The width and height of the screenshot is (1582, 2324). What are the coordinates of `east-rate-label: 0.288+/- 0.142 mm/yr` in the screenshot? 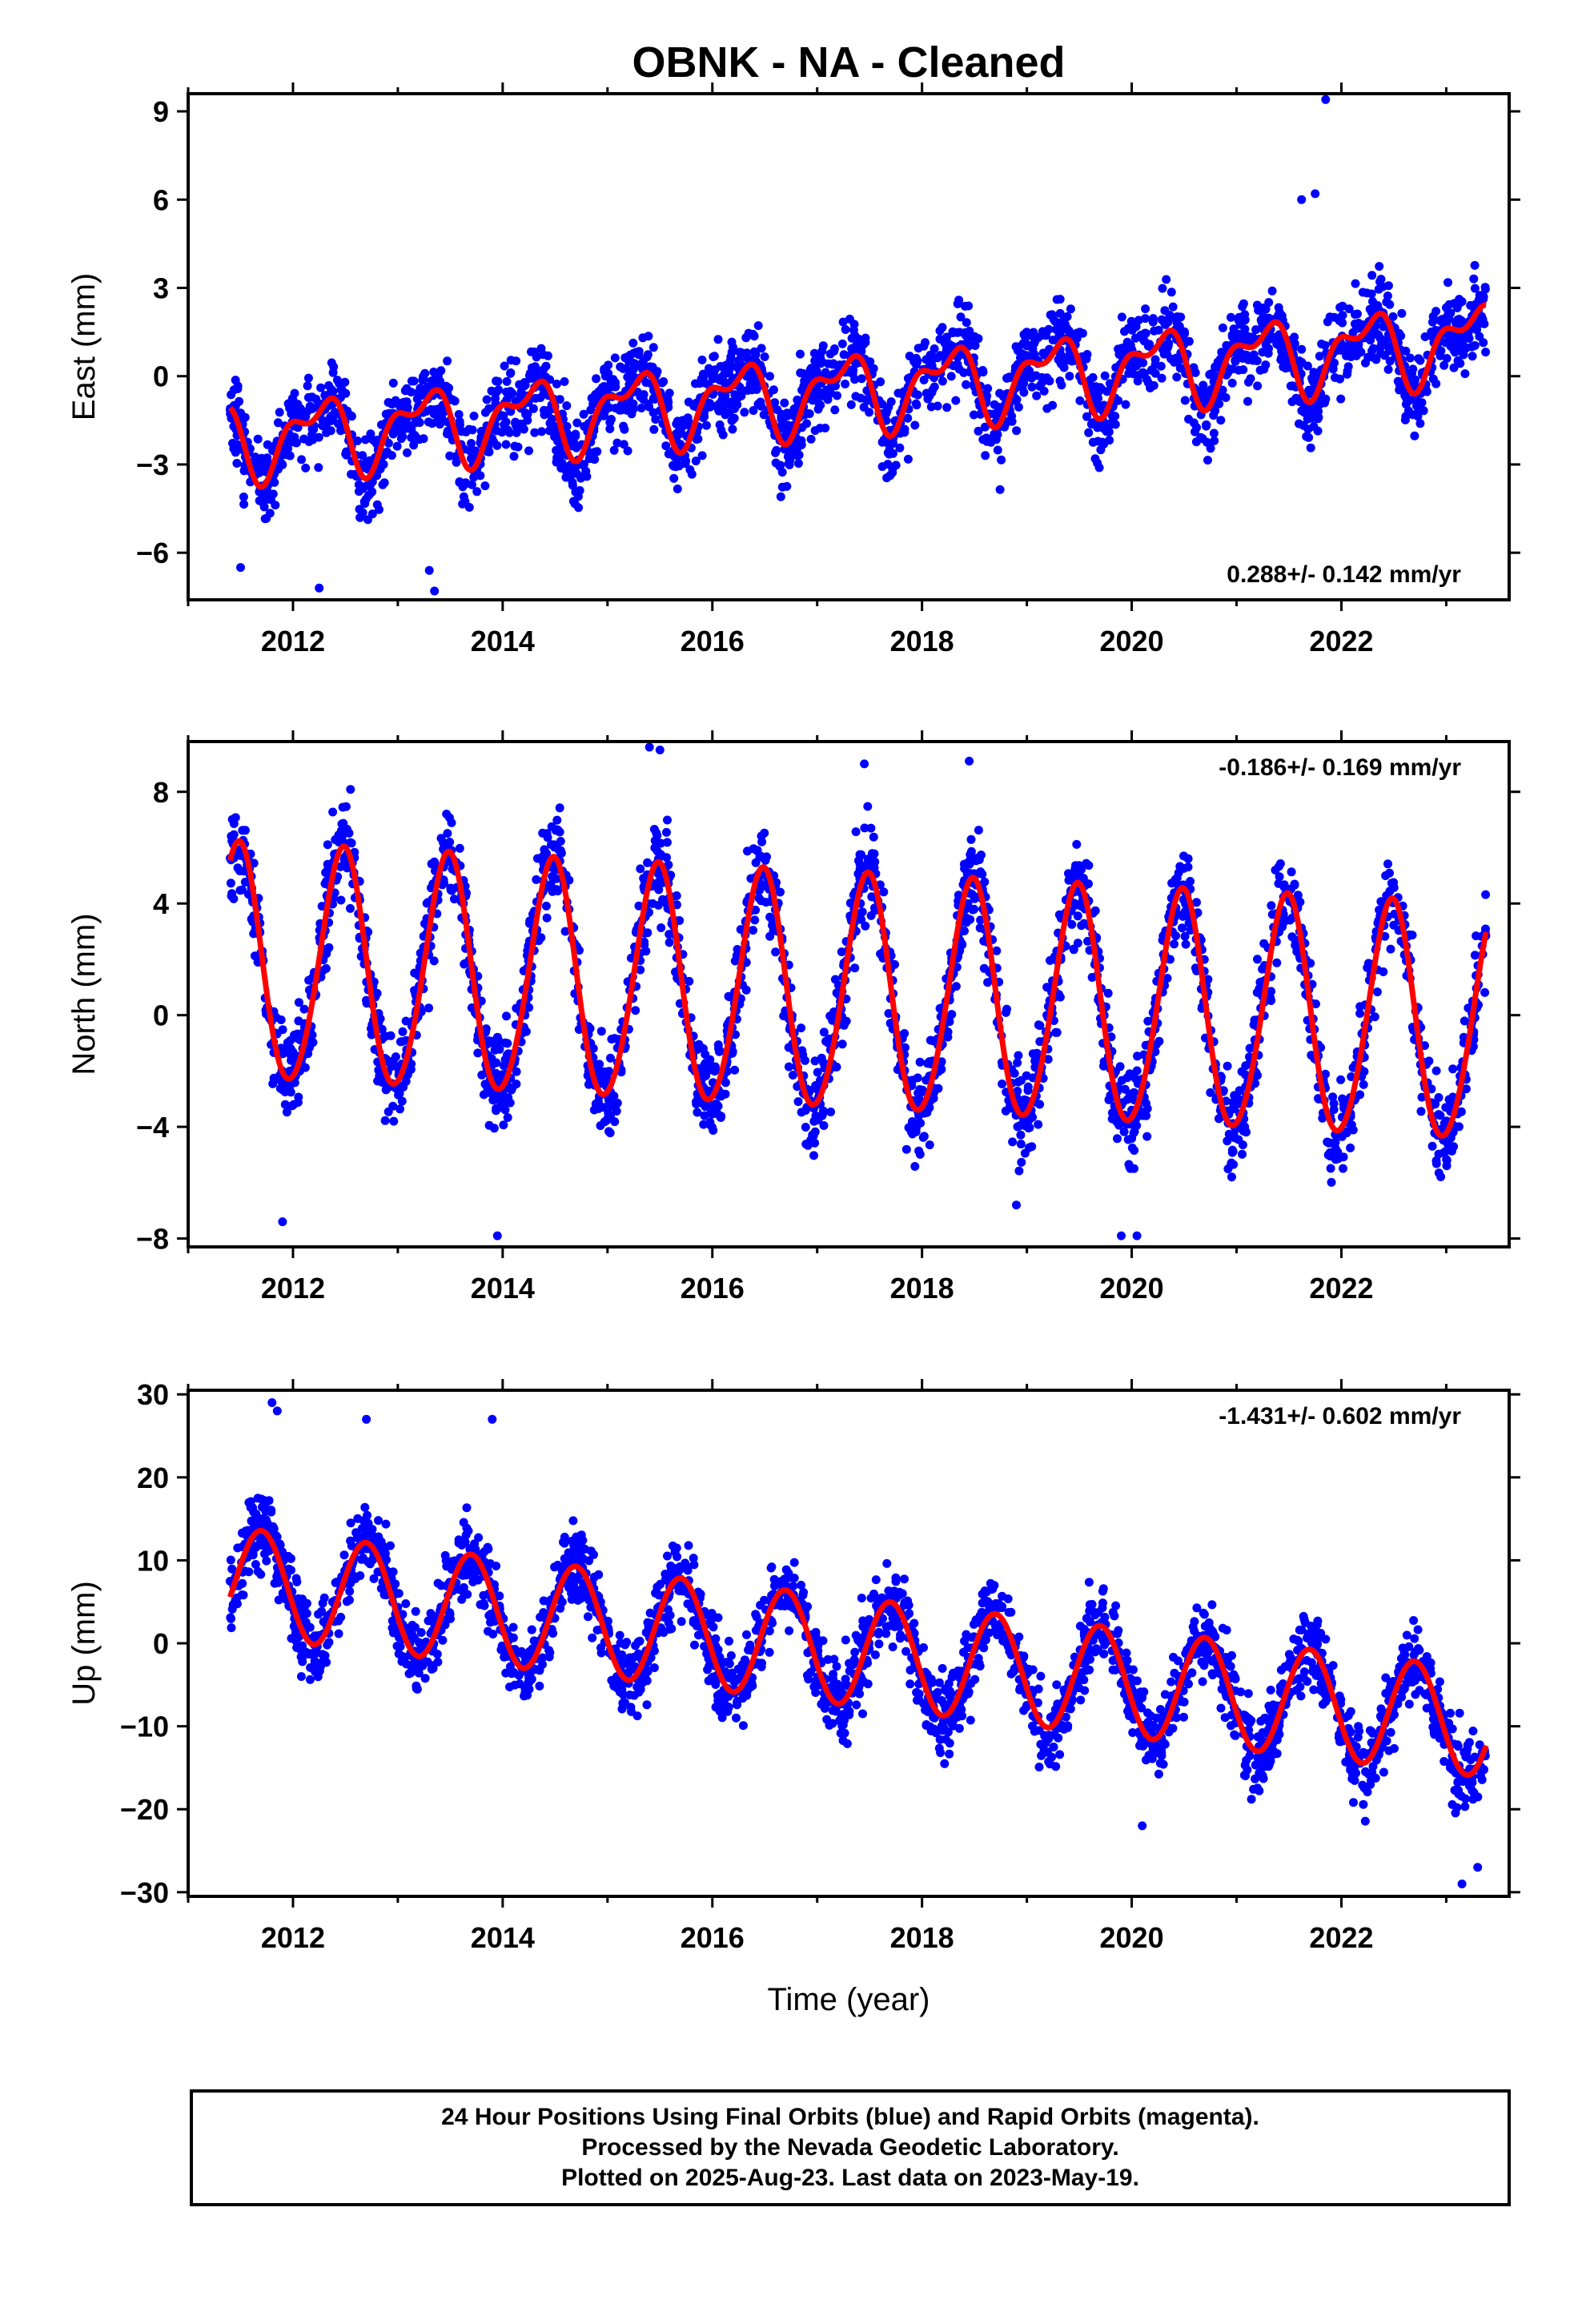 It's located at (1344, 574).